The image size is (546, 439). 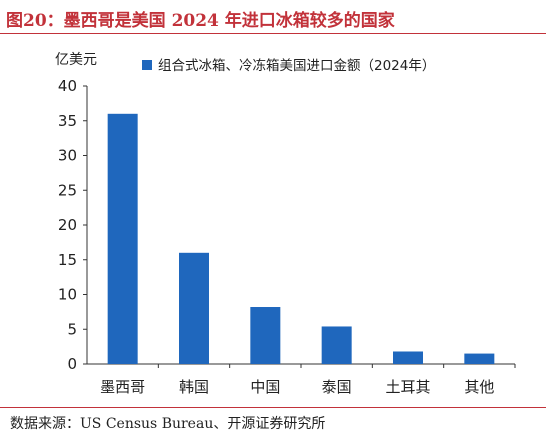 I want to click on source-divider, so click(x=273, y=407).